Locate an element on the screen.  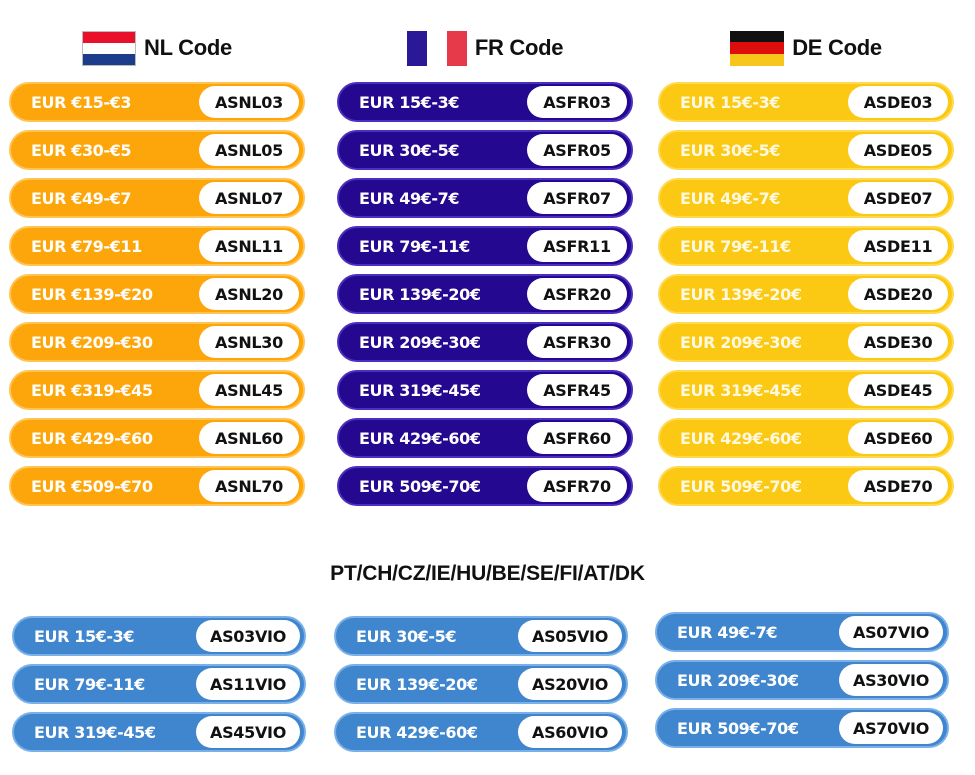
promo-code: AS20VIO is located at coordinates (570, 684).